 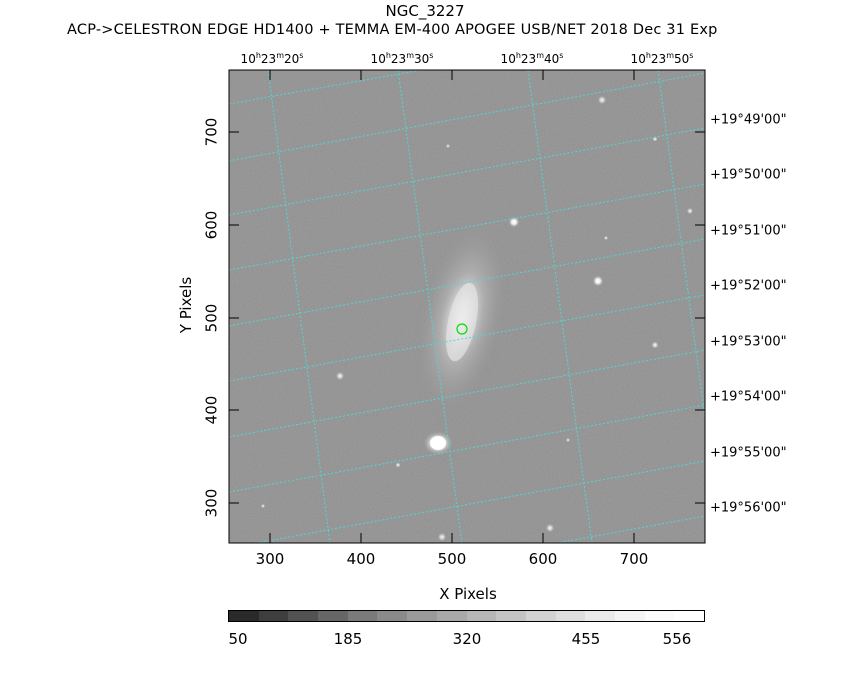 I want to click on colorbar-label: 455, so click(x=586, y=639).